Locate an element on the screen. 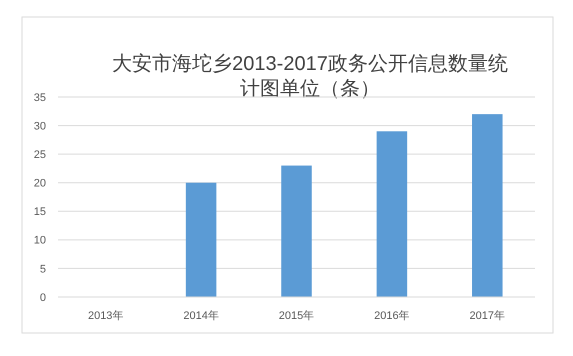 The image size is (573, 356). y-tick-label: 20 is located at coordinates (40, 184).